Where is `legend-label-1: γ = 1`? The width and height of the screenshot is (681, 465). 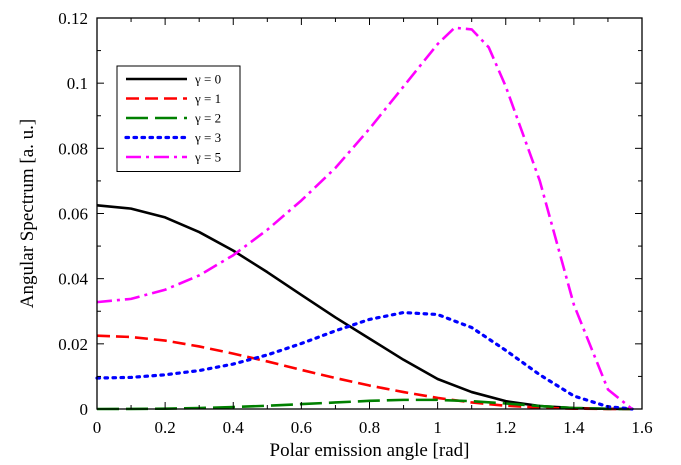
legend-label-1: γ = 1 is located at coordinates (207, 98).